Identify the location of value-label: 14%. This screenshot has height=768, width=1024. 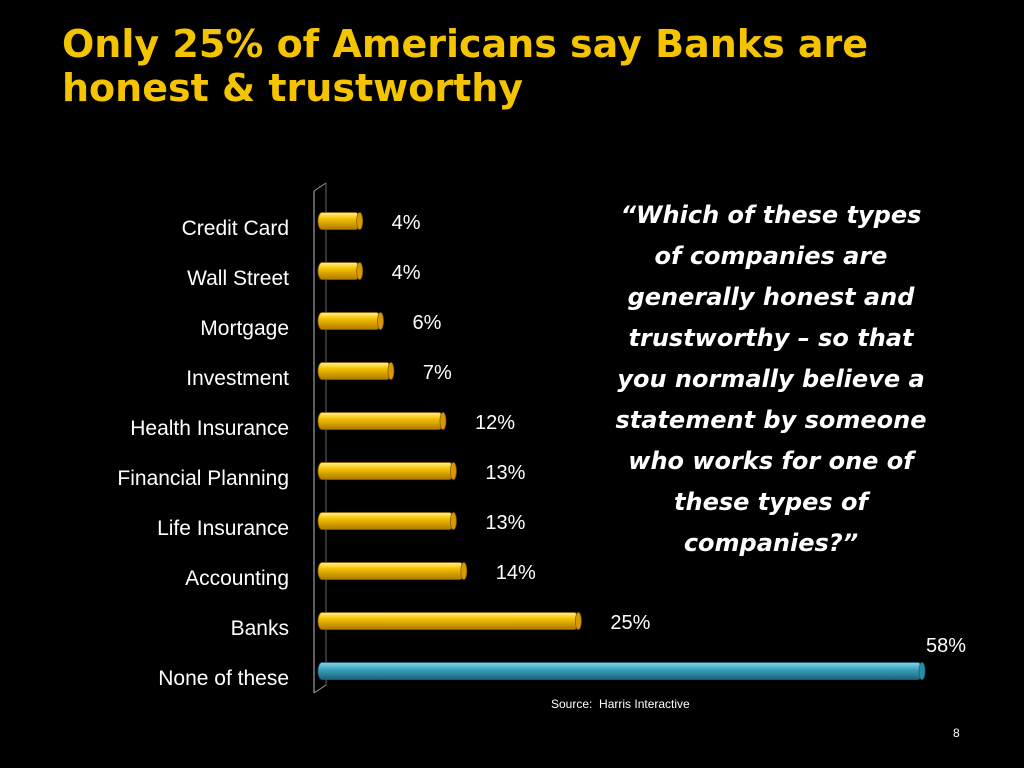
(516, 573).